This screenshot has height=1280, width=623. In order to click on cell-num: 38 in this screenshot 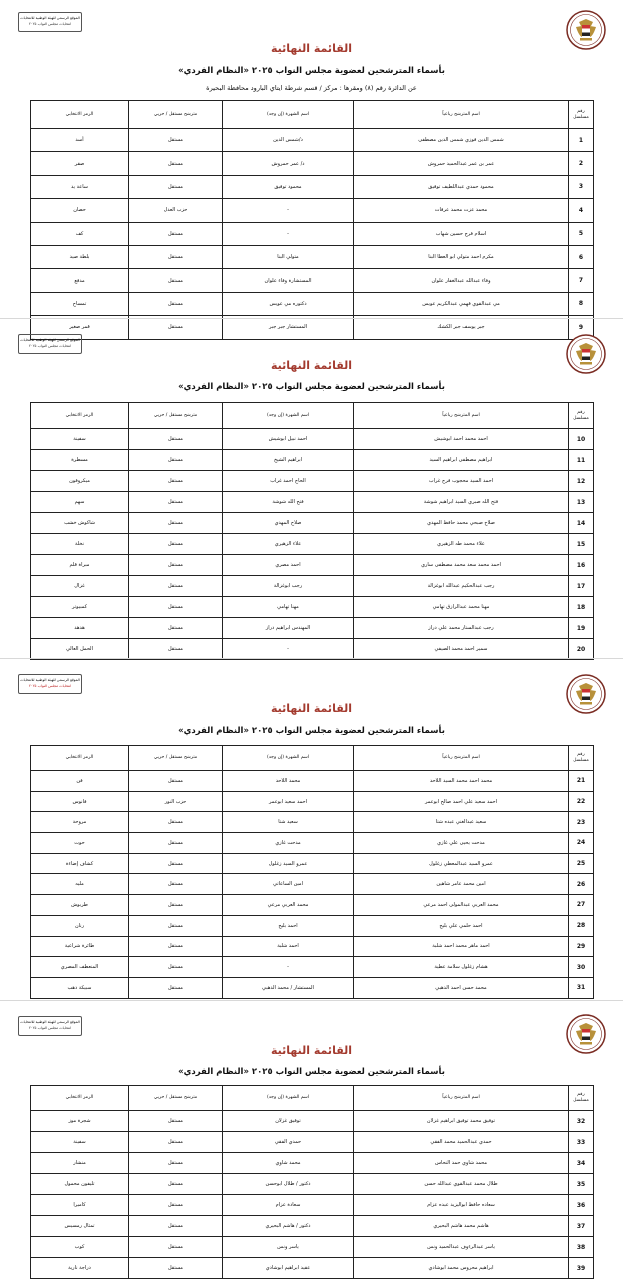, I will do `click(581, 1247)`.